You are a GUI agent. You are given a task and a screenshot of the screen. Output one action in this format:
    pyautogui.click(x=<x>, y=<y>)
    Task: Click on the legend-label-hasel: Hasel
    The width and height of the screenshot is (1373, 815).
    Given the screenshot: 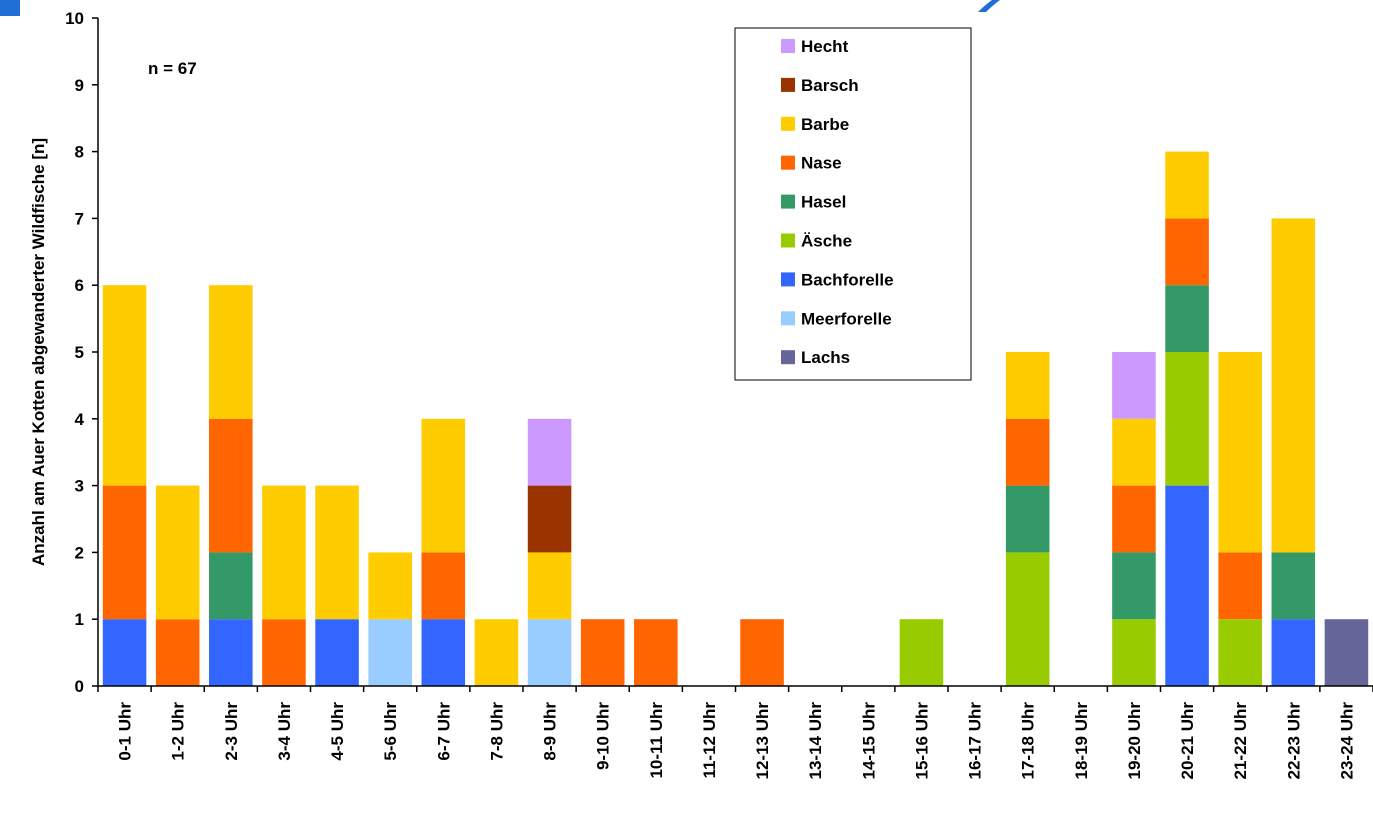 What is the action you would take?
    pyautogui.click(x=823, y=202)
    